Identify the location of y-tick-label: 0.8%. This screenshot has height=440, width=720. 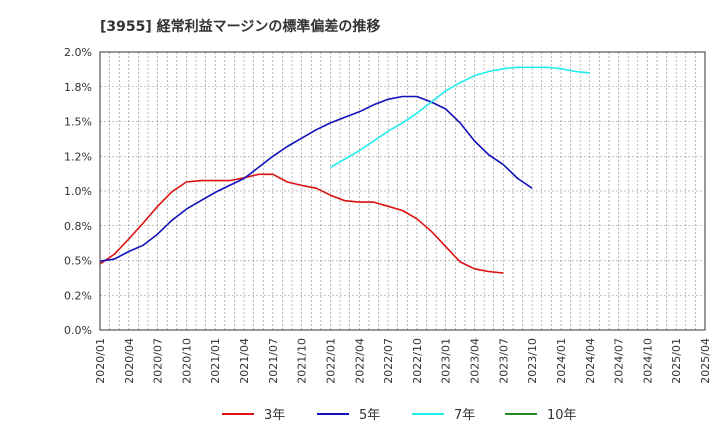
(78, 226).